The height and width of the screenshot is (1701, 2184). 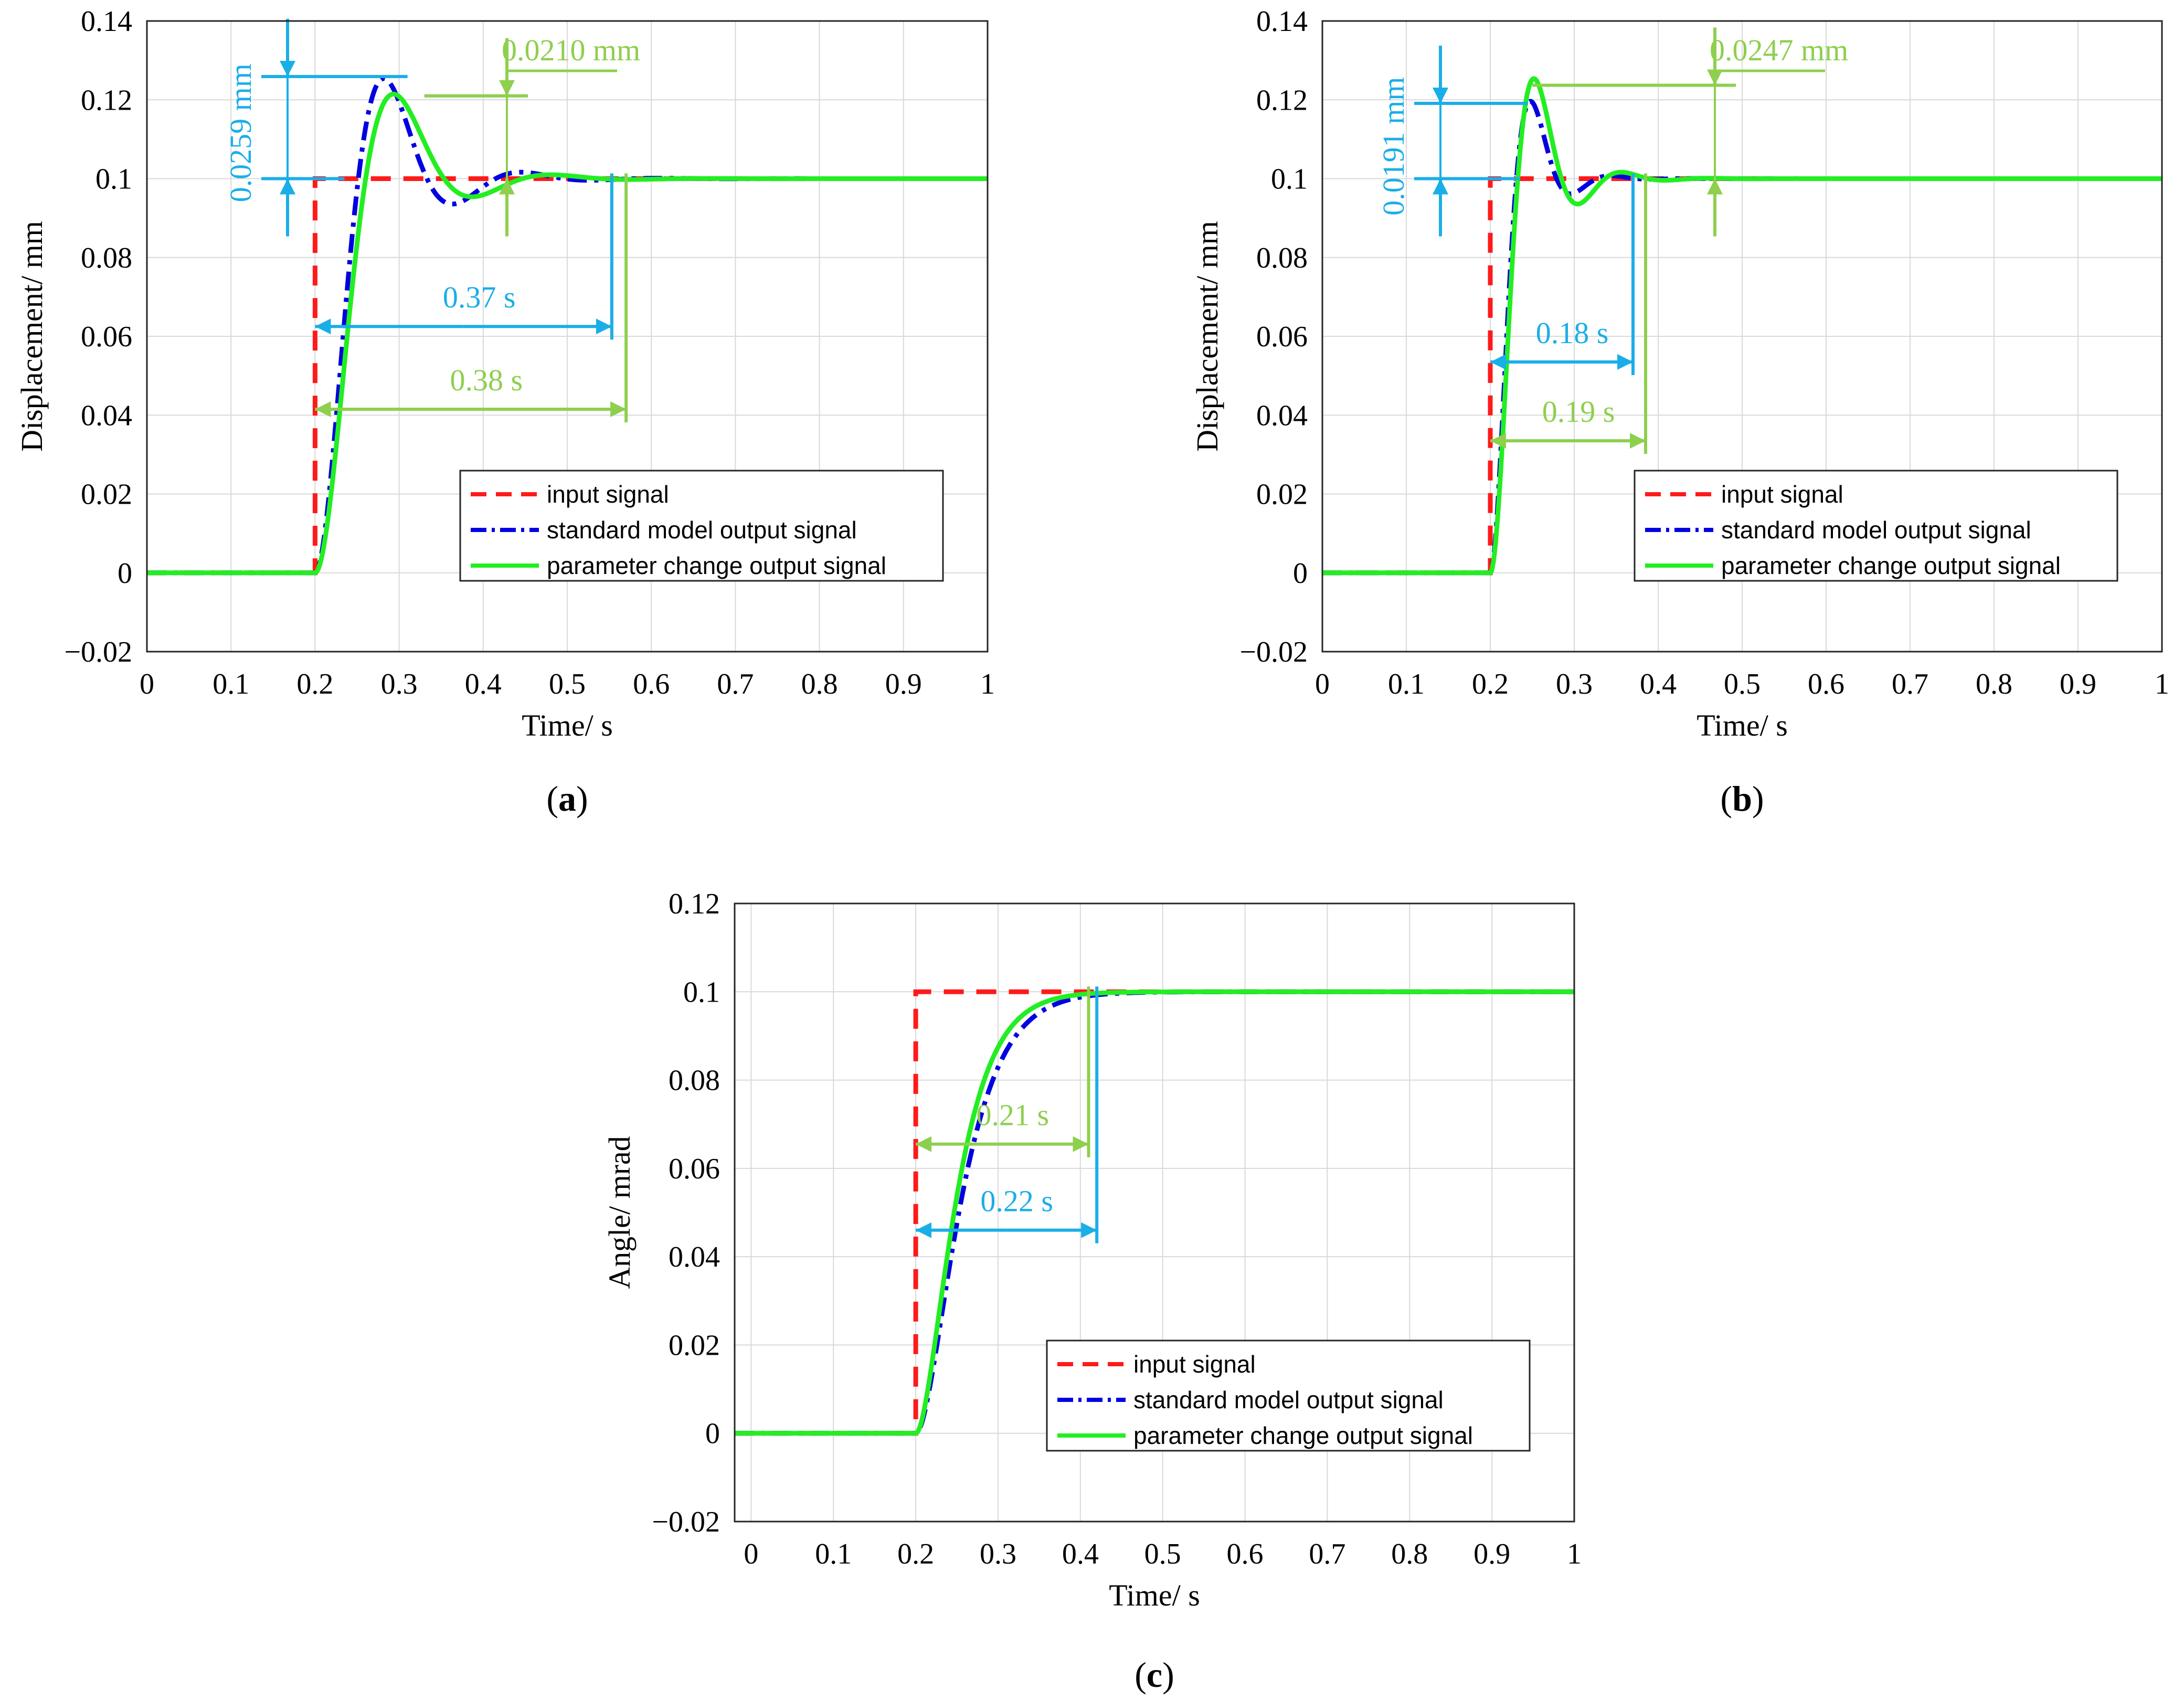 What do you see at coordinates (479, 297) in the screenshot?
I see `settle-blue-label: 0.37 s` at bounding box center [479, 297].